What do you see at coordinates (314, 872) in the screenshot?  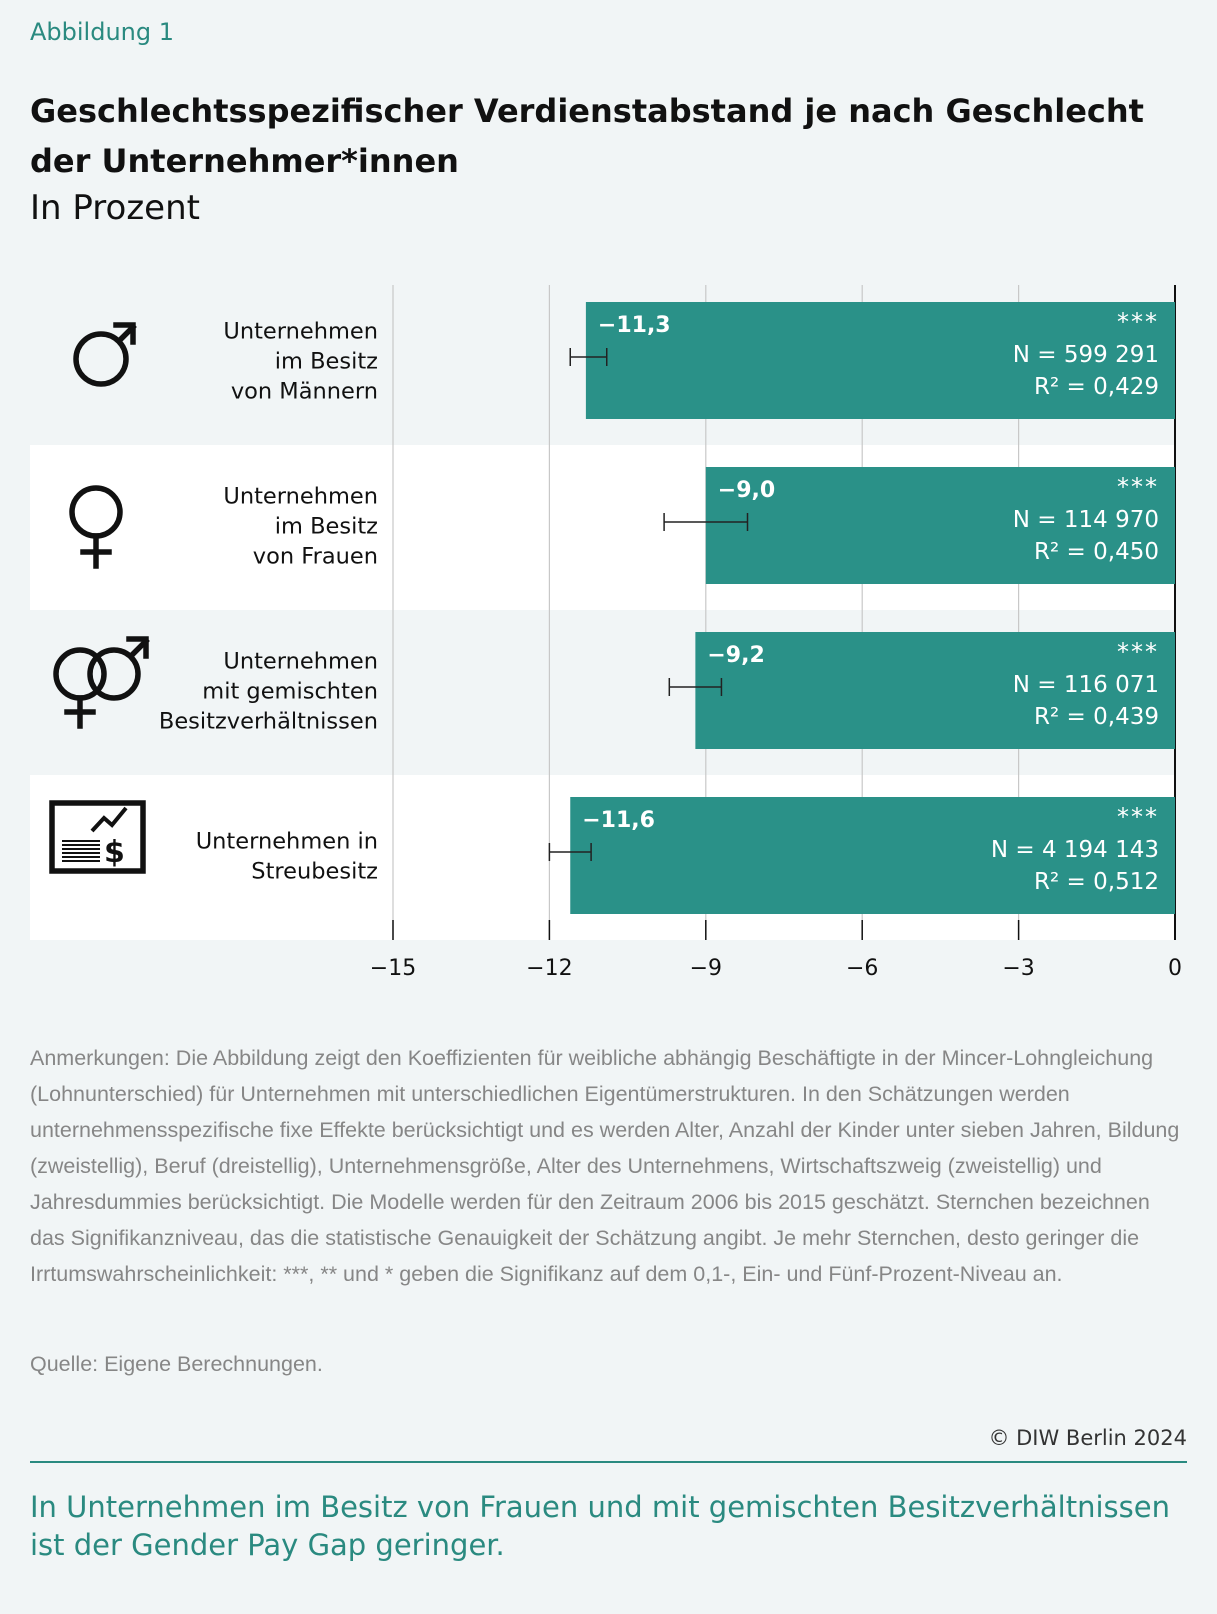 I see `category-label: Streubesitz` at bounding box center [314, 872].